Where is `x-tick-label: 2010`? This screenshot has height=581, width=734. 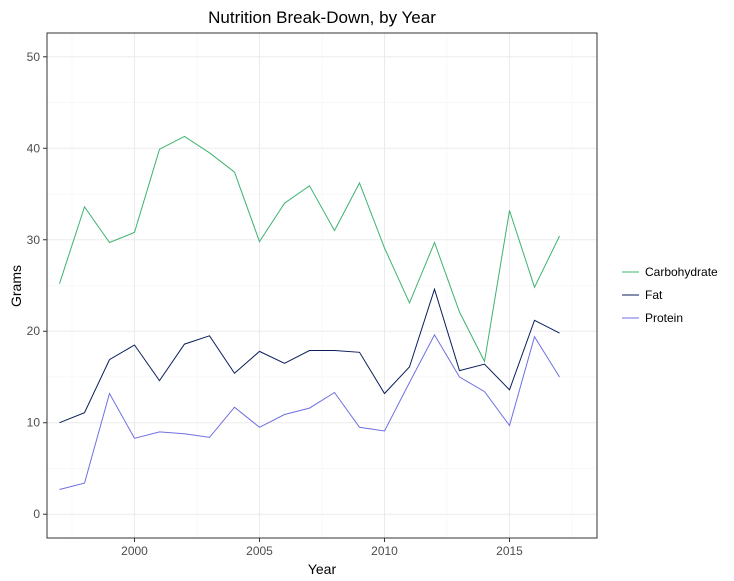
x-tick-label: 2010 is located at coordinates (384, 551).